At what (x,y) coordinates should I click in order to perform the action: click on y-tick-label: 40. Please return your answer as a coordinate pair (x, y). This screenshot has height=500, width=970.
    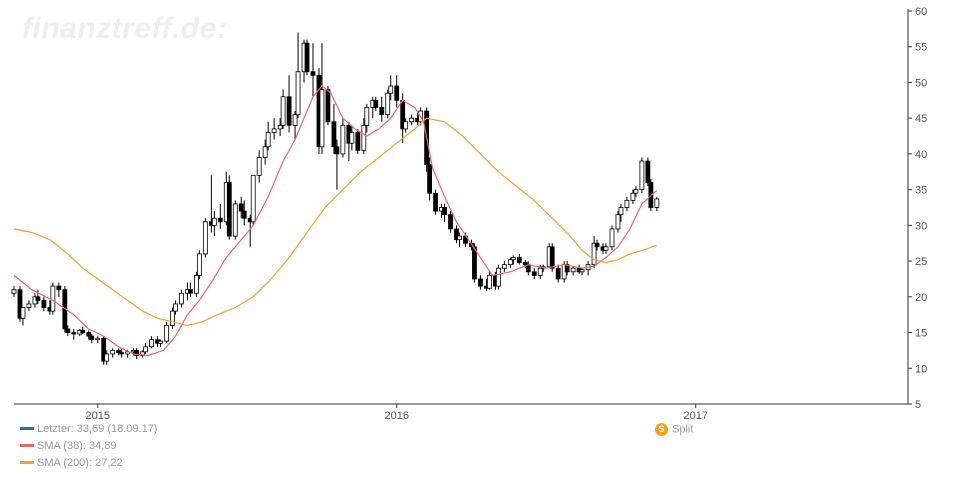
    Looking at the image, I should click on (921, 155).